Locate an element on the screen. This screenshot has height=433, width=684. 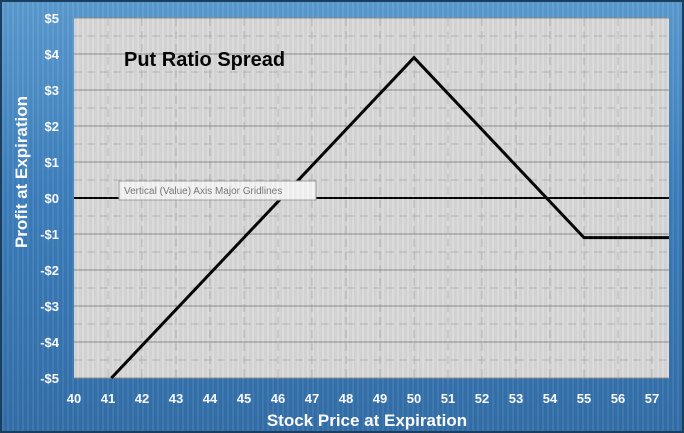
x-tick-label: 41 is located at coordinates (108, 398).